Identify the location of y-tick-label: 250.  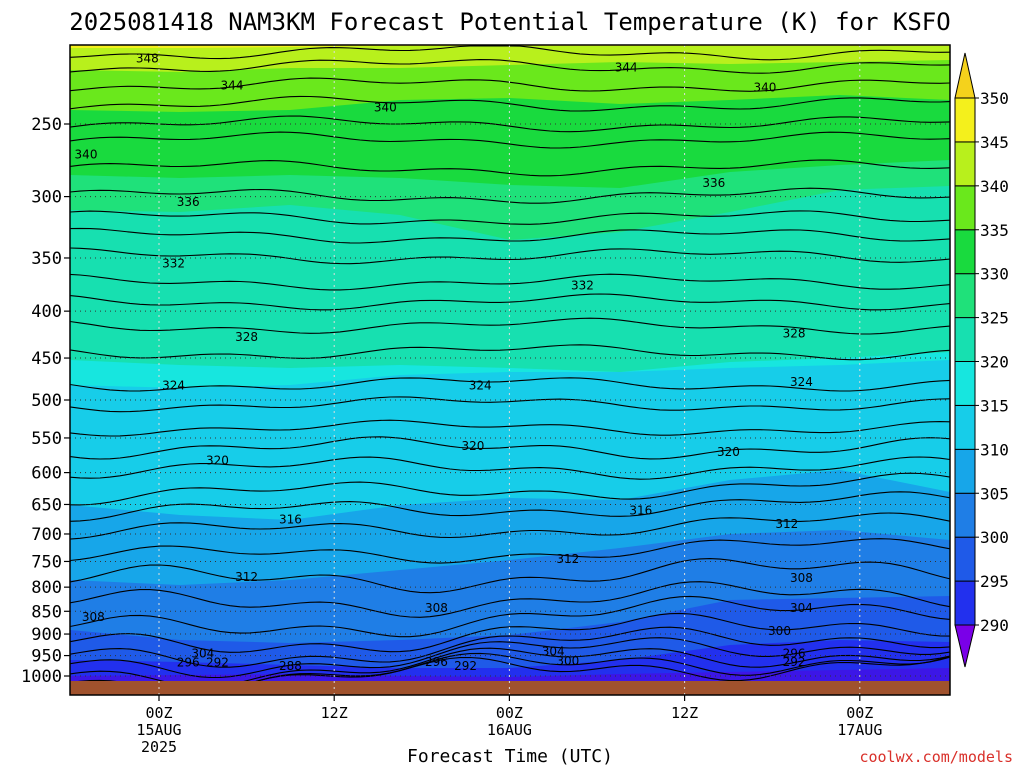
(46, 125).